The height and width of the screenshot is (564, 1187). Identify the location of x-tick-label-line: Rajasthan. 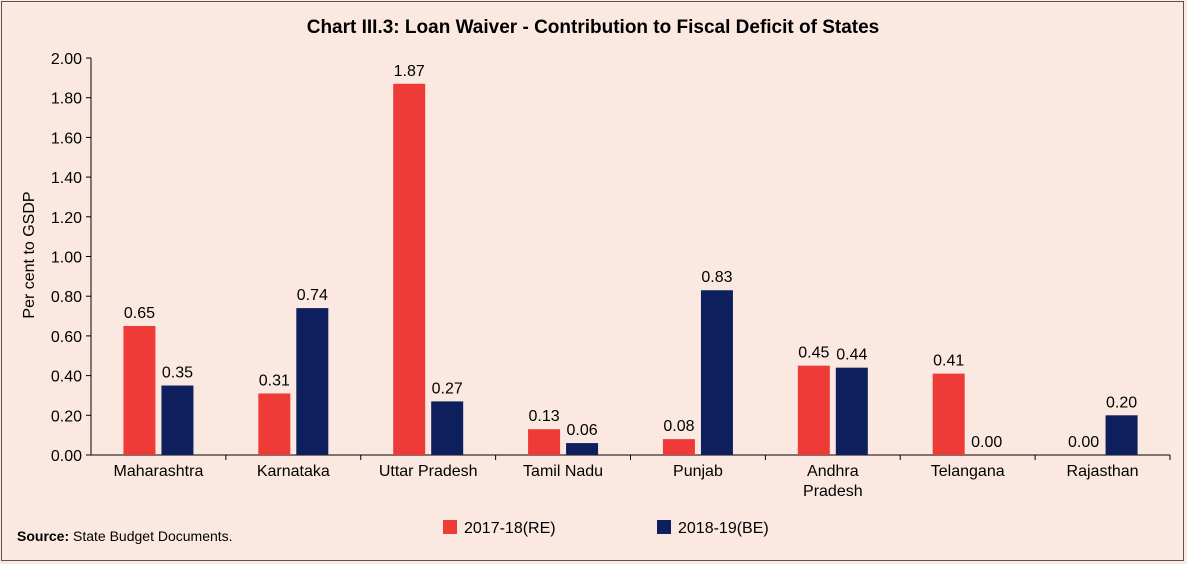
(1103, 471).